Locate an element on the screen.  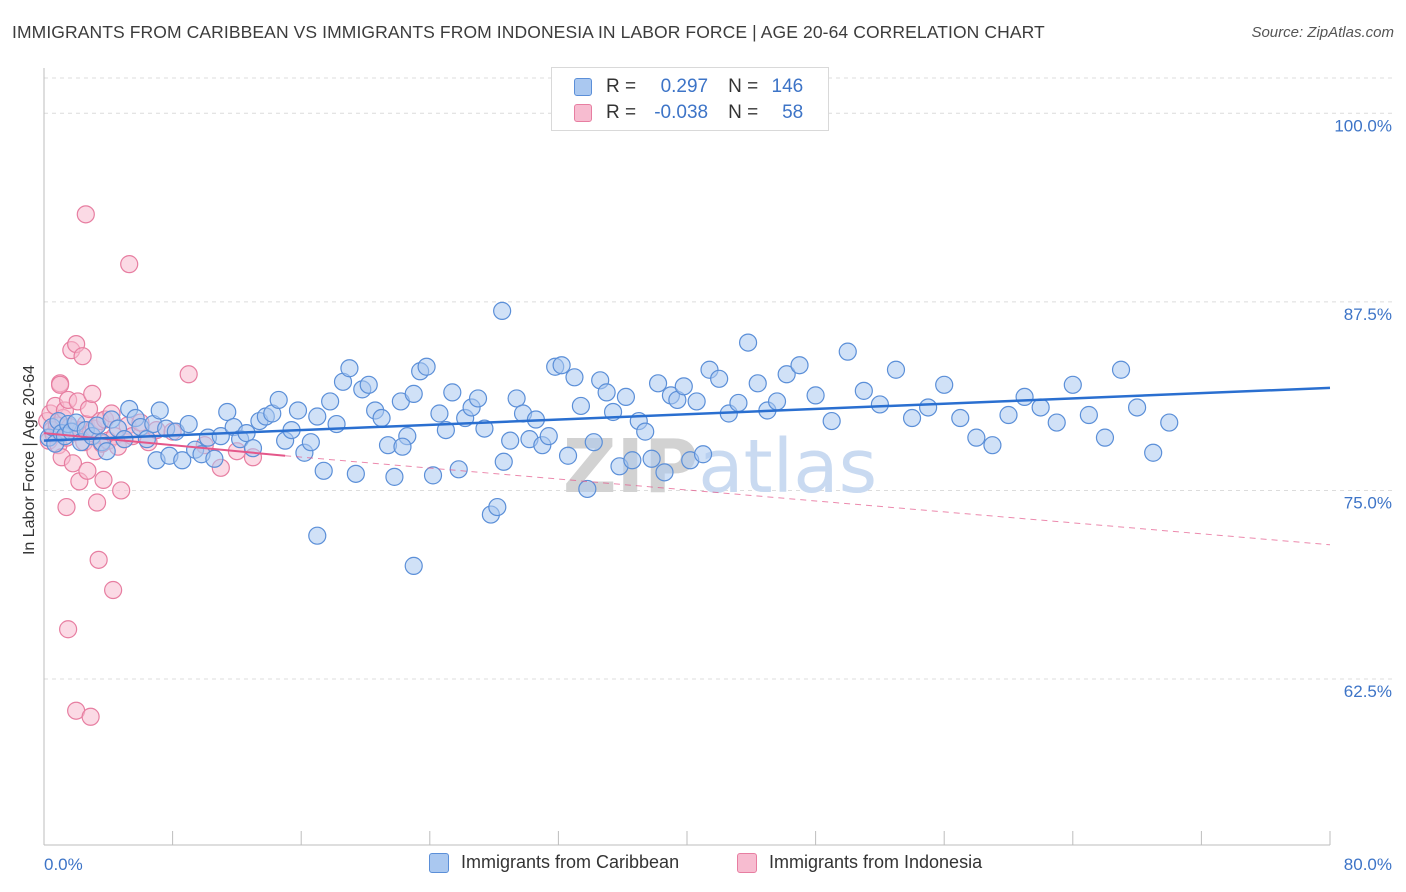
legend-item-caribbean: Immigrants from Caribbean is located at coordinates (554, 862).